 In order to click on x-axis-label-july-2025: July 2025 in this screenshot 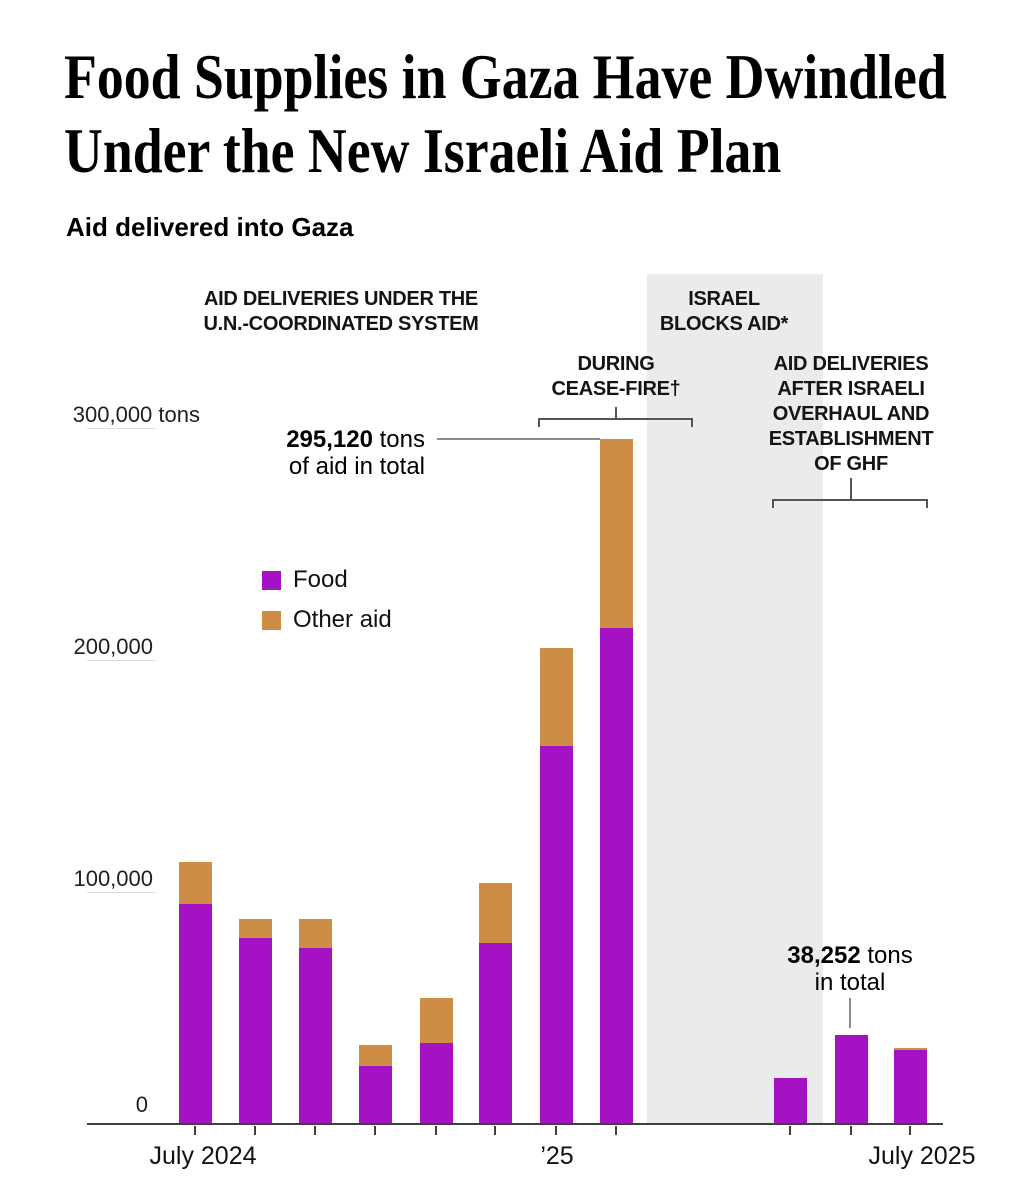, I will do `click(922, 1156)`.